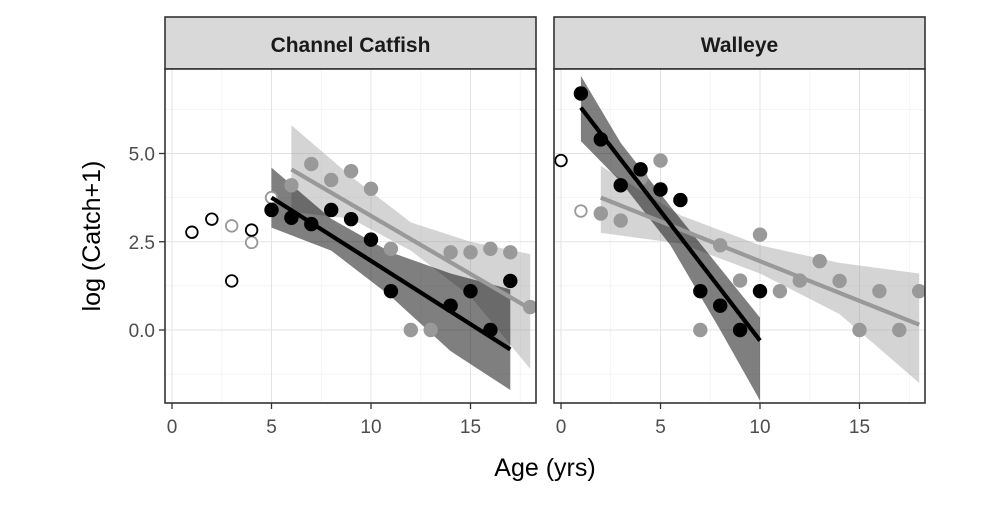  What do you see at coordinates (142, 155) in the screenshot?
I see `y-tick-label: 5.0` at bounding box center [142, 155].